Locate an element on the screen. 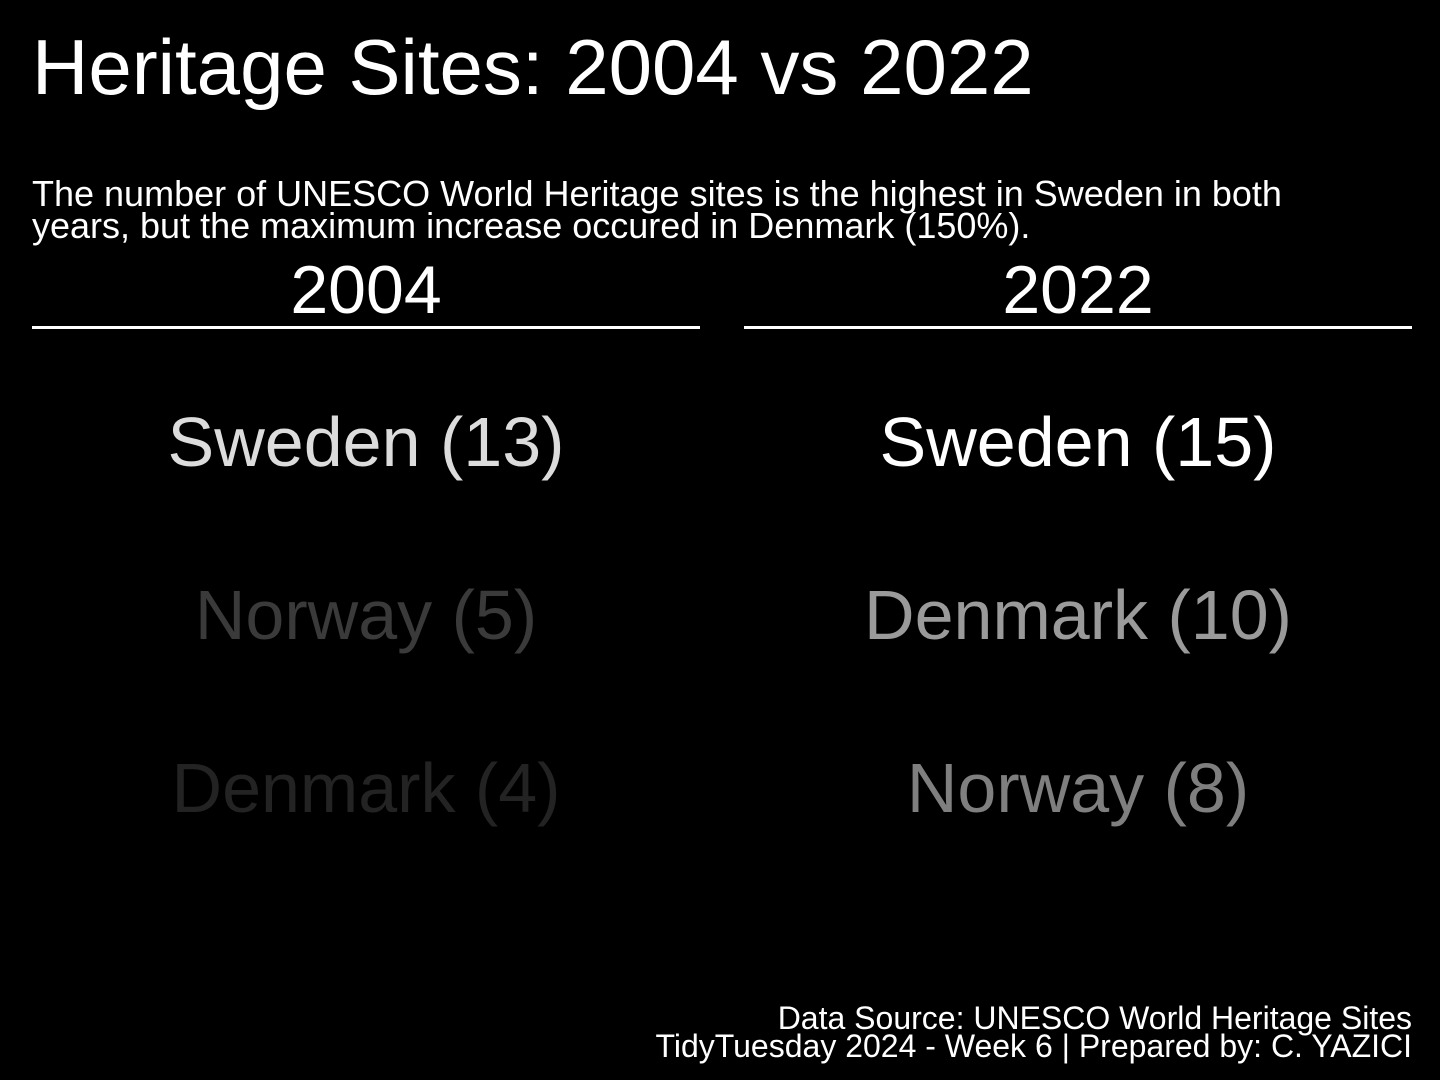 This screenshot has height=1080, width=1440. data-source-note: Data Source: UNESCO World Heritage Sites is located at coordinates (1094, 1018).